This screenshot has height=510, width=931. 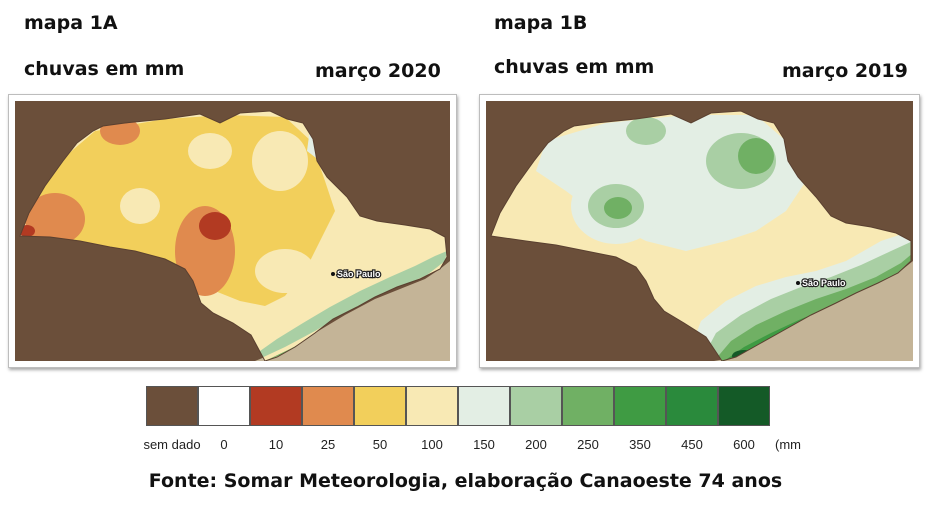 What do you see at coordinates (798, 283) in the screenshot?
I see `map-b-city-marker` at bounding box center [798, 283].